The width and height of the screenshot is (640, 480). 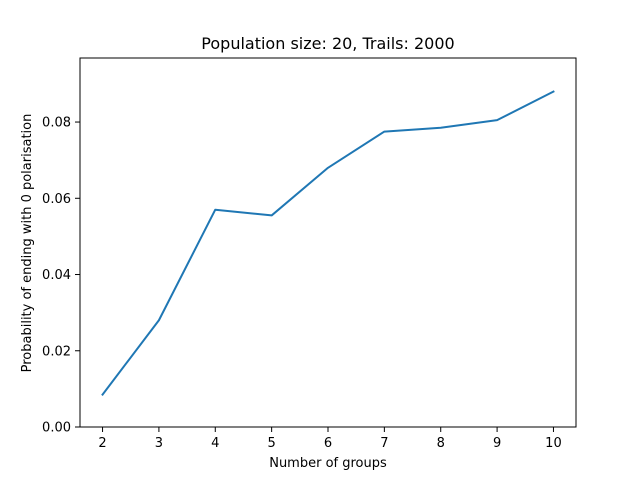 I want to click on y-tick-label: 0.08, so click(x=56, y=123).